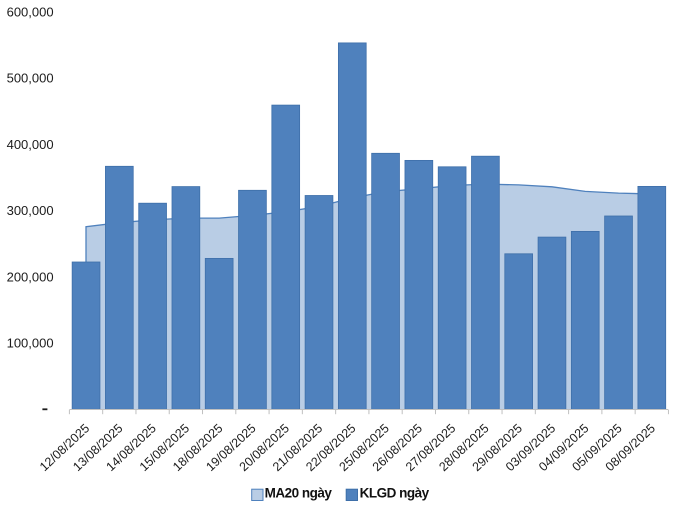  I want to click on svg-text: KLGD ngày, so click(395, 493).